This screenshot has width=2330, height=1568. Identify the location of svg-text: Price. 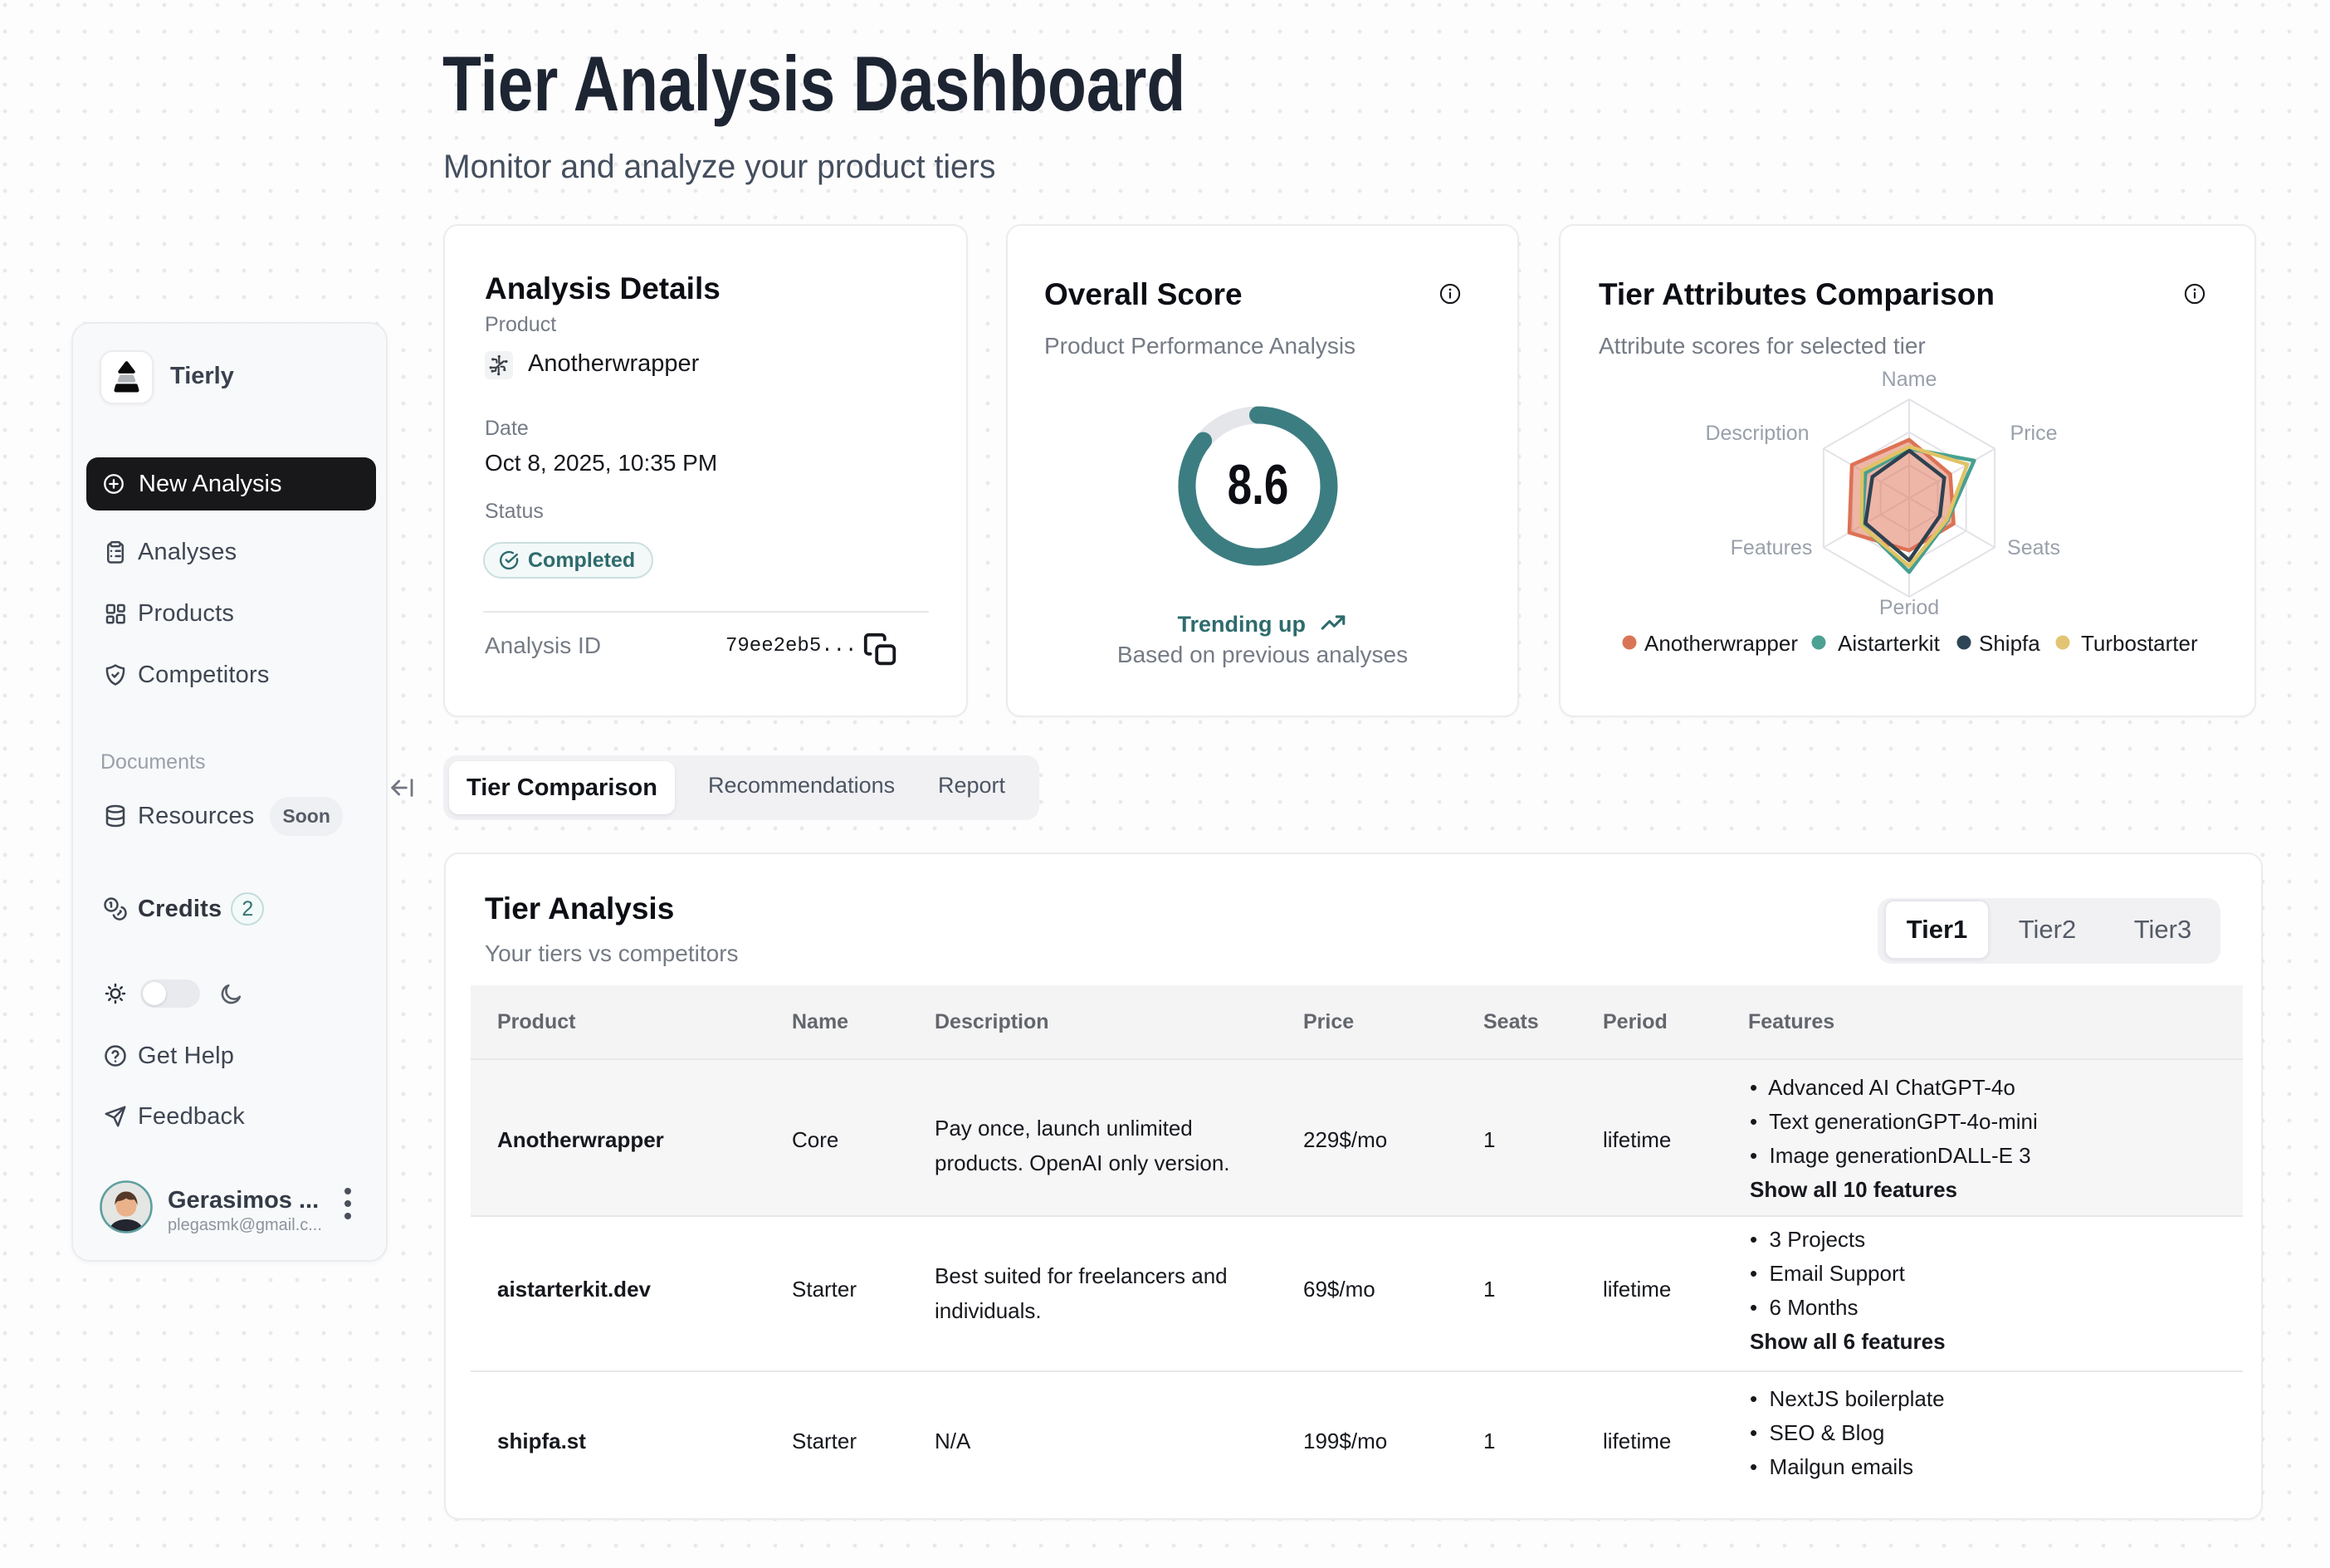
(2034, 434).